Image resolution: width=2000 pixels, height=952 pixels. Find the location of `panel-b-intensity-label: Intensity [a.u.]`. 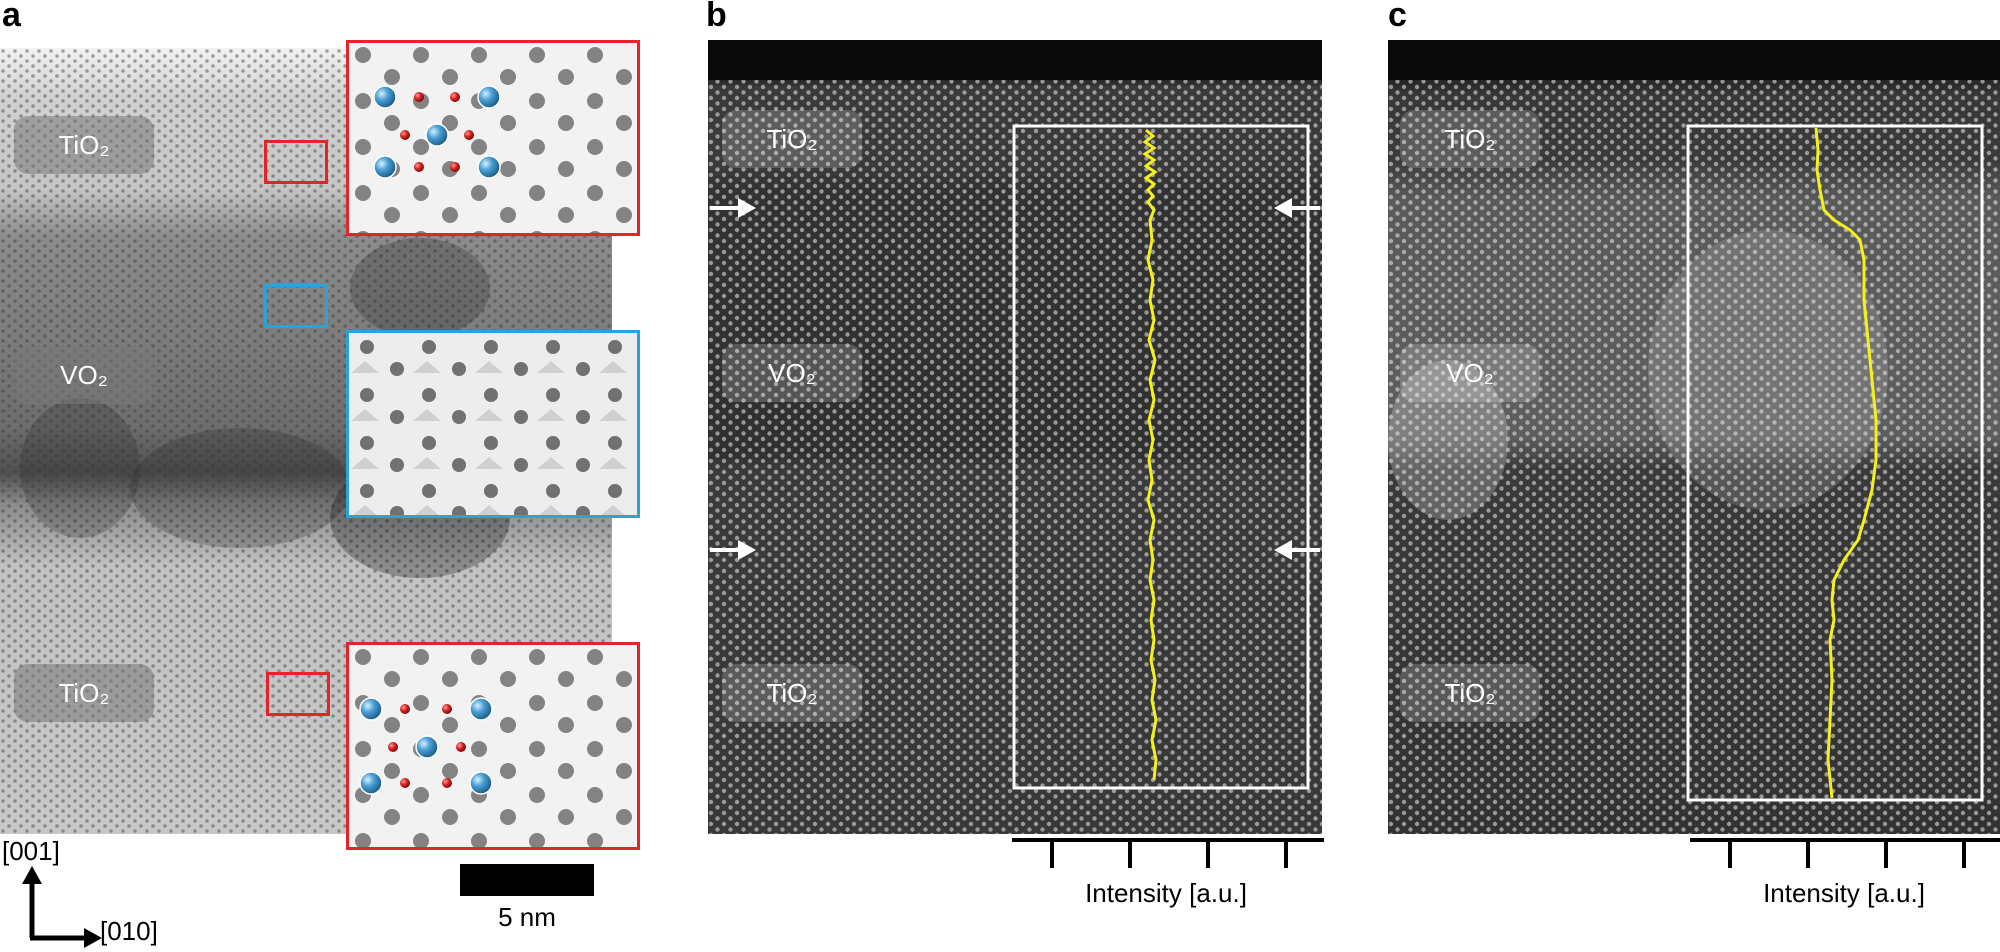

panel-b-intensity-label: Intensity [a.u.] is located at coordinates (1166, 893).